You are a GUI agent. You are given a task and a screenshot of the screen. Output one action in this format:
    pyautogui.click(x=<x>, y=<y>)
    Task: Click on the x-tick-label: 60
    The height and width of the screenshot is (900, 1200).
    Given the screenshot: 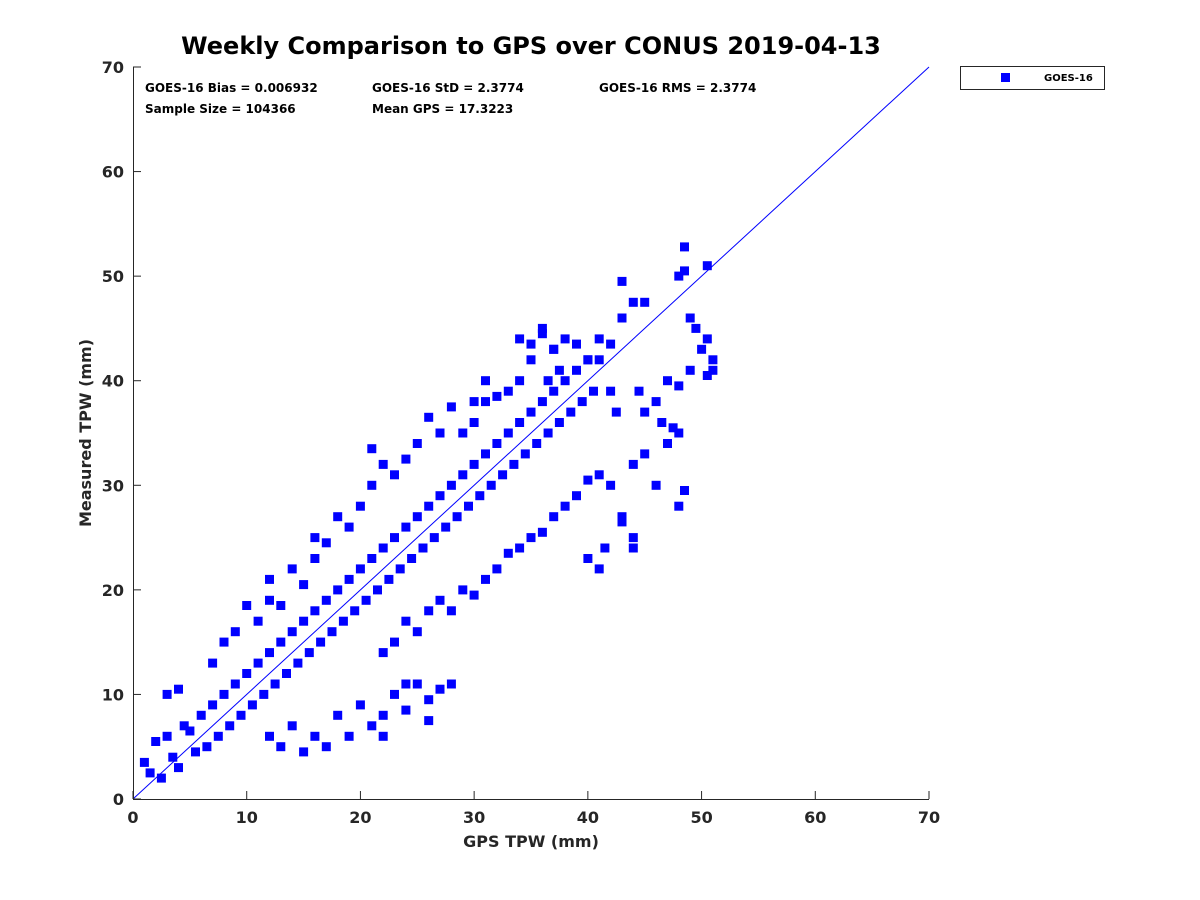 What is the action you would take?
    pyautogui.click(x=815, y=817)
    